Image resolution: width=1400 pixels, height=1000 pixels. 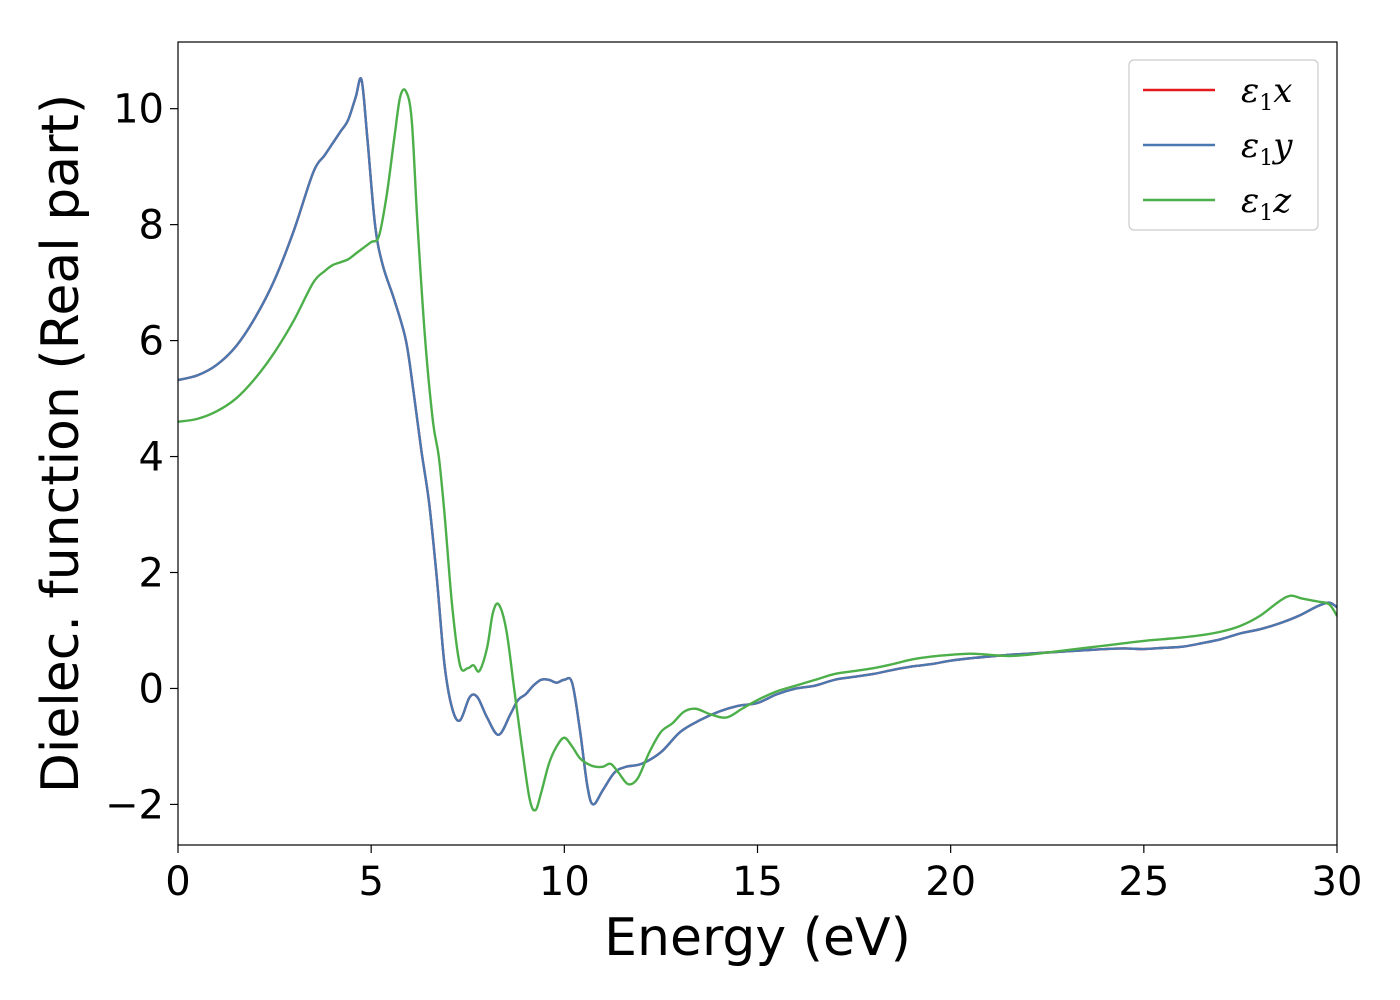 I want to click on legend-label-z: ε1z, so click(x=1266, y=203).